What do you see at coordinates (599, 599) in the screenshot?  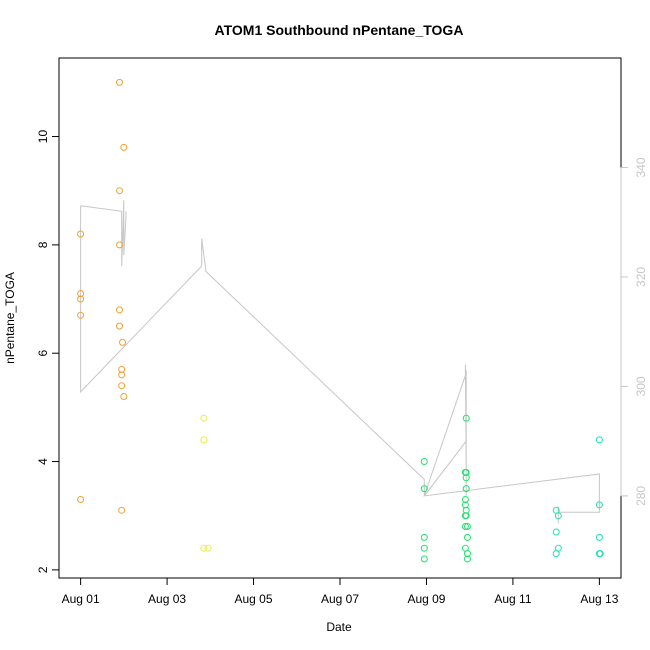 I see `x-tick-label: Aug 13` at bounding box center [599, 599].